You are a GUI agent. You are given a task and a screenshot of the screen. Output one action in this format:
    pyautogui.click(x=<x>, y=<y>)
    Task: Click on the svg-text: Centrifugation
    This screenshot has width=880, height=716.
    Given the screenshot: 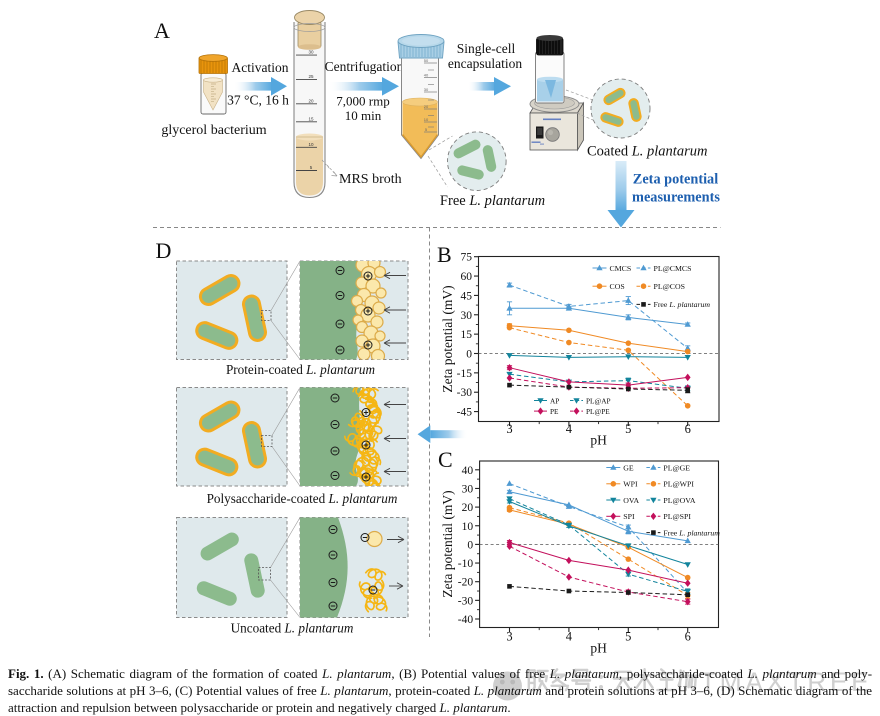 What is the action you would take?
    pyautogui.click(x=364, y=66)
    